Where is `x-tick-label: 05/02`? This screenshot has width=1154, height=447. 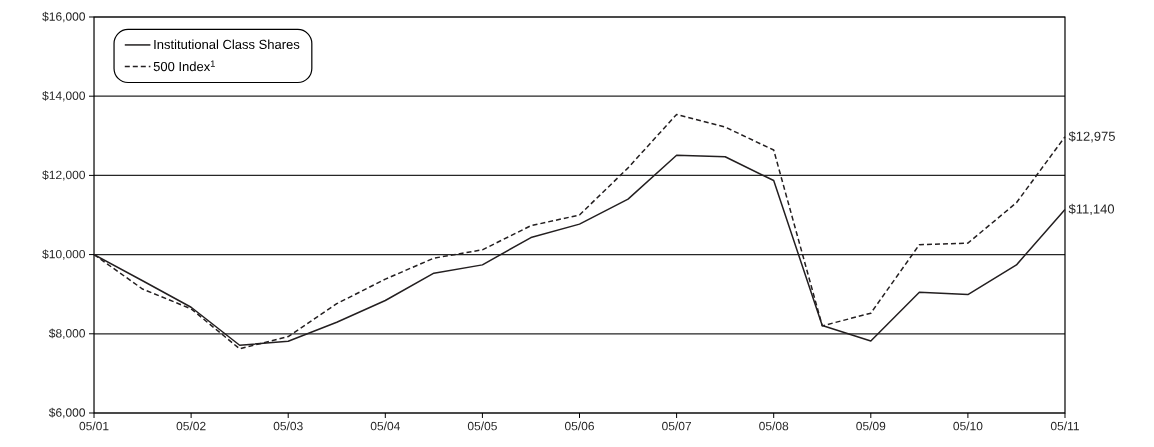 x-tick-label: 05/02 is located at coordinates (191, 426).